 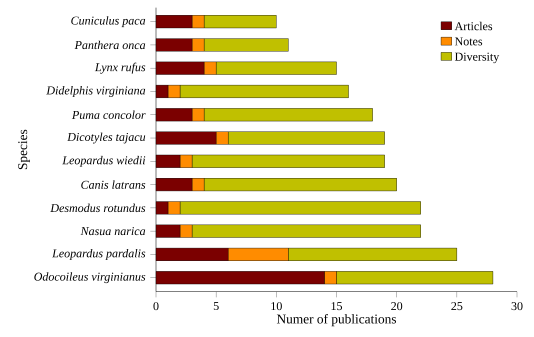 I want to click on x-tick-label: 30, so click(x=517, y=306).